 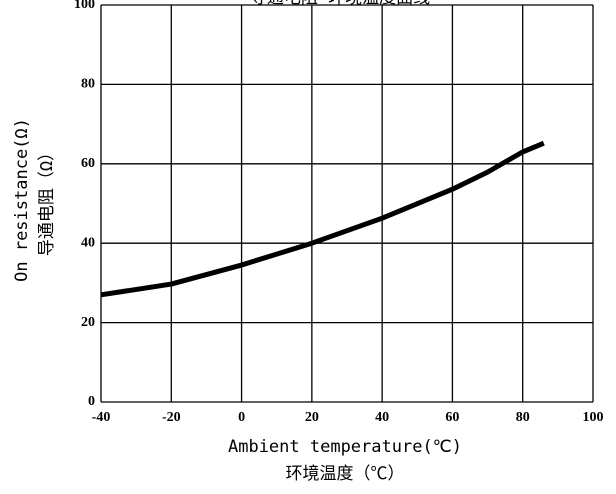 I want to click on x-tick-label: 40, so click(x=382, y=417).